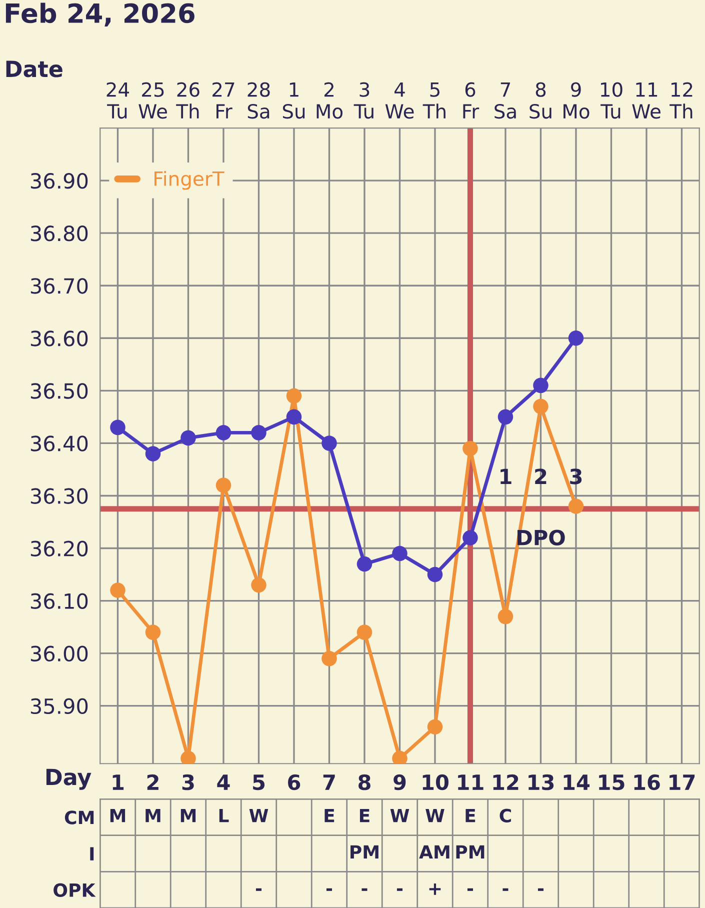 Image resolution: width=705 pixels, height=908 pixels. What do you see at coordinates (75, 890) in the screenshot?
I see `y-tick-label: OPK` at bounding box center [75, 890].